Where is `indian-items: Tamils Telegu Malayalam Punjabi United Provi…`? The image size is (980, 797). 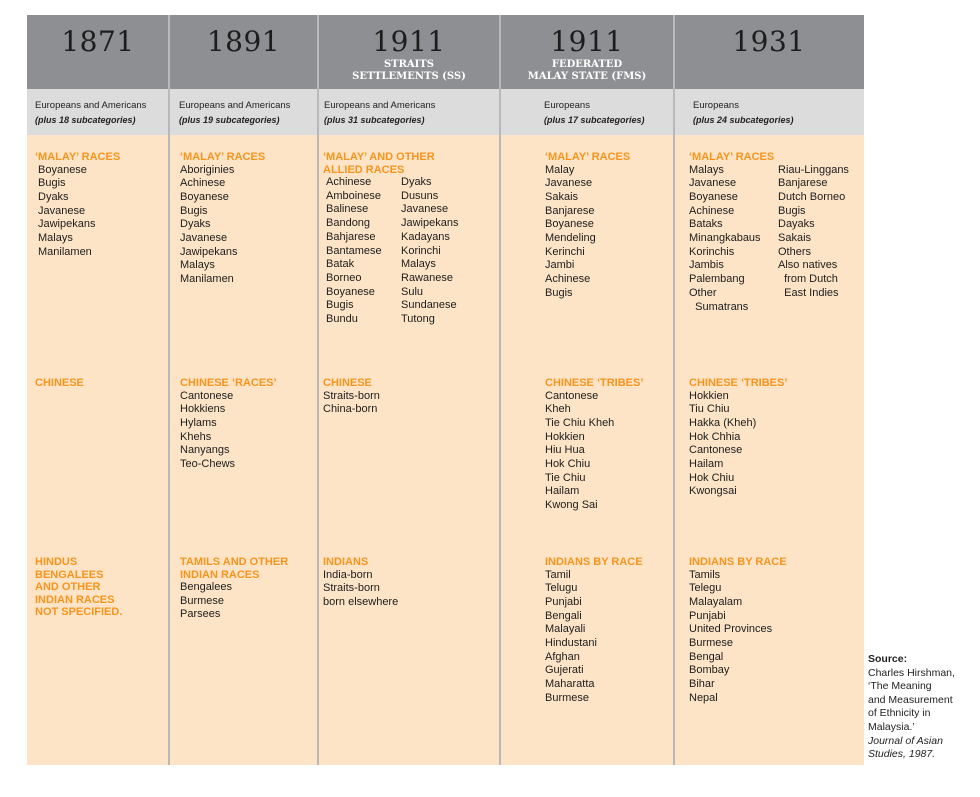
indian-items: Tamils Telegu Malayalam Punjabi United Provi… is located at coordinates (738, 637).